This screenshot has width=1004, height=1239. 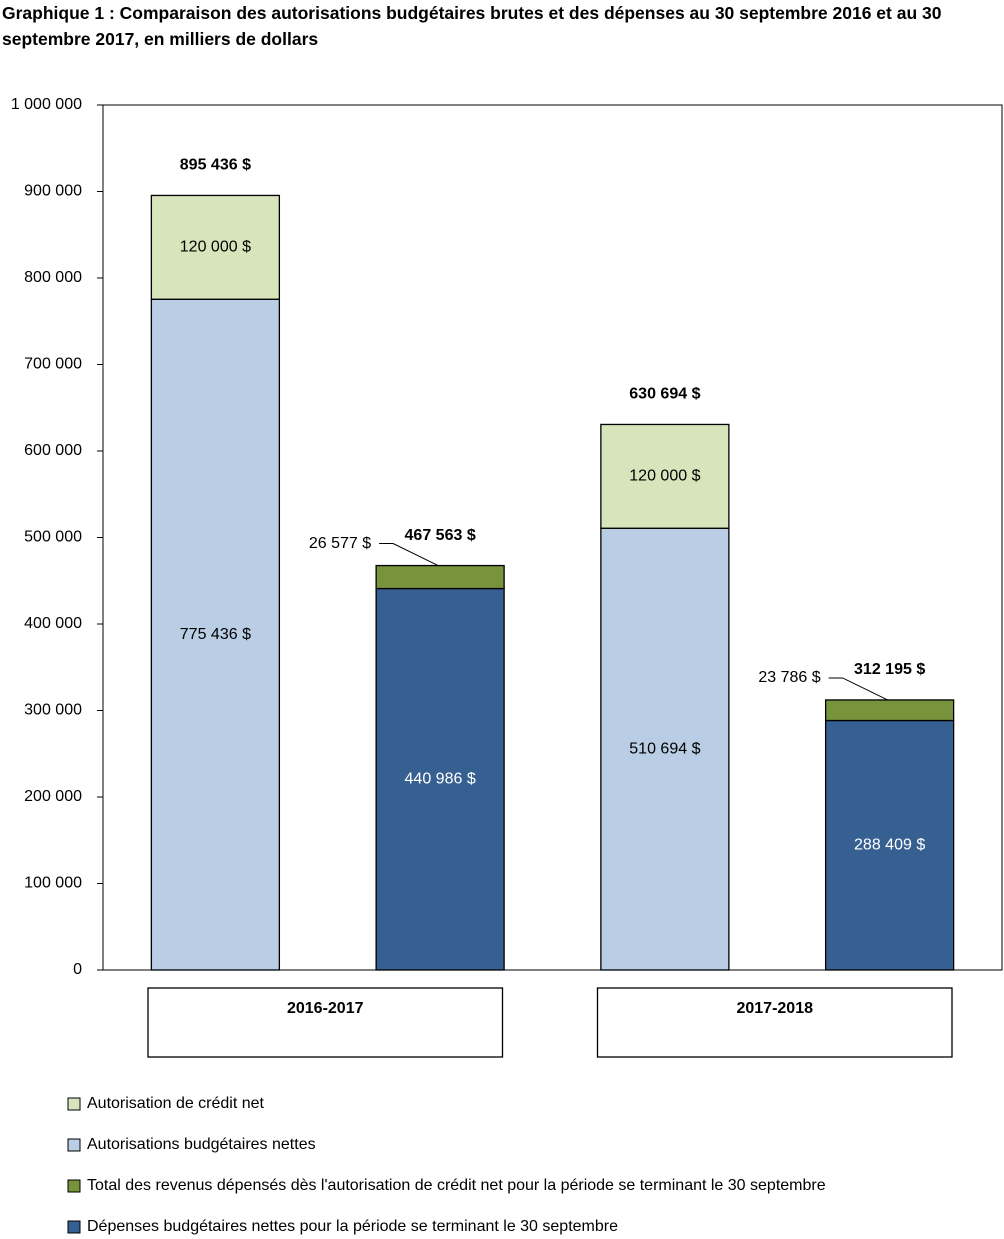 I want to click on y-tick-label: 400 000, so click(x=53, y=623).